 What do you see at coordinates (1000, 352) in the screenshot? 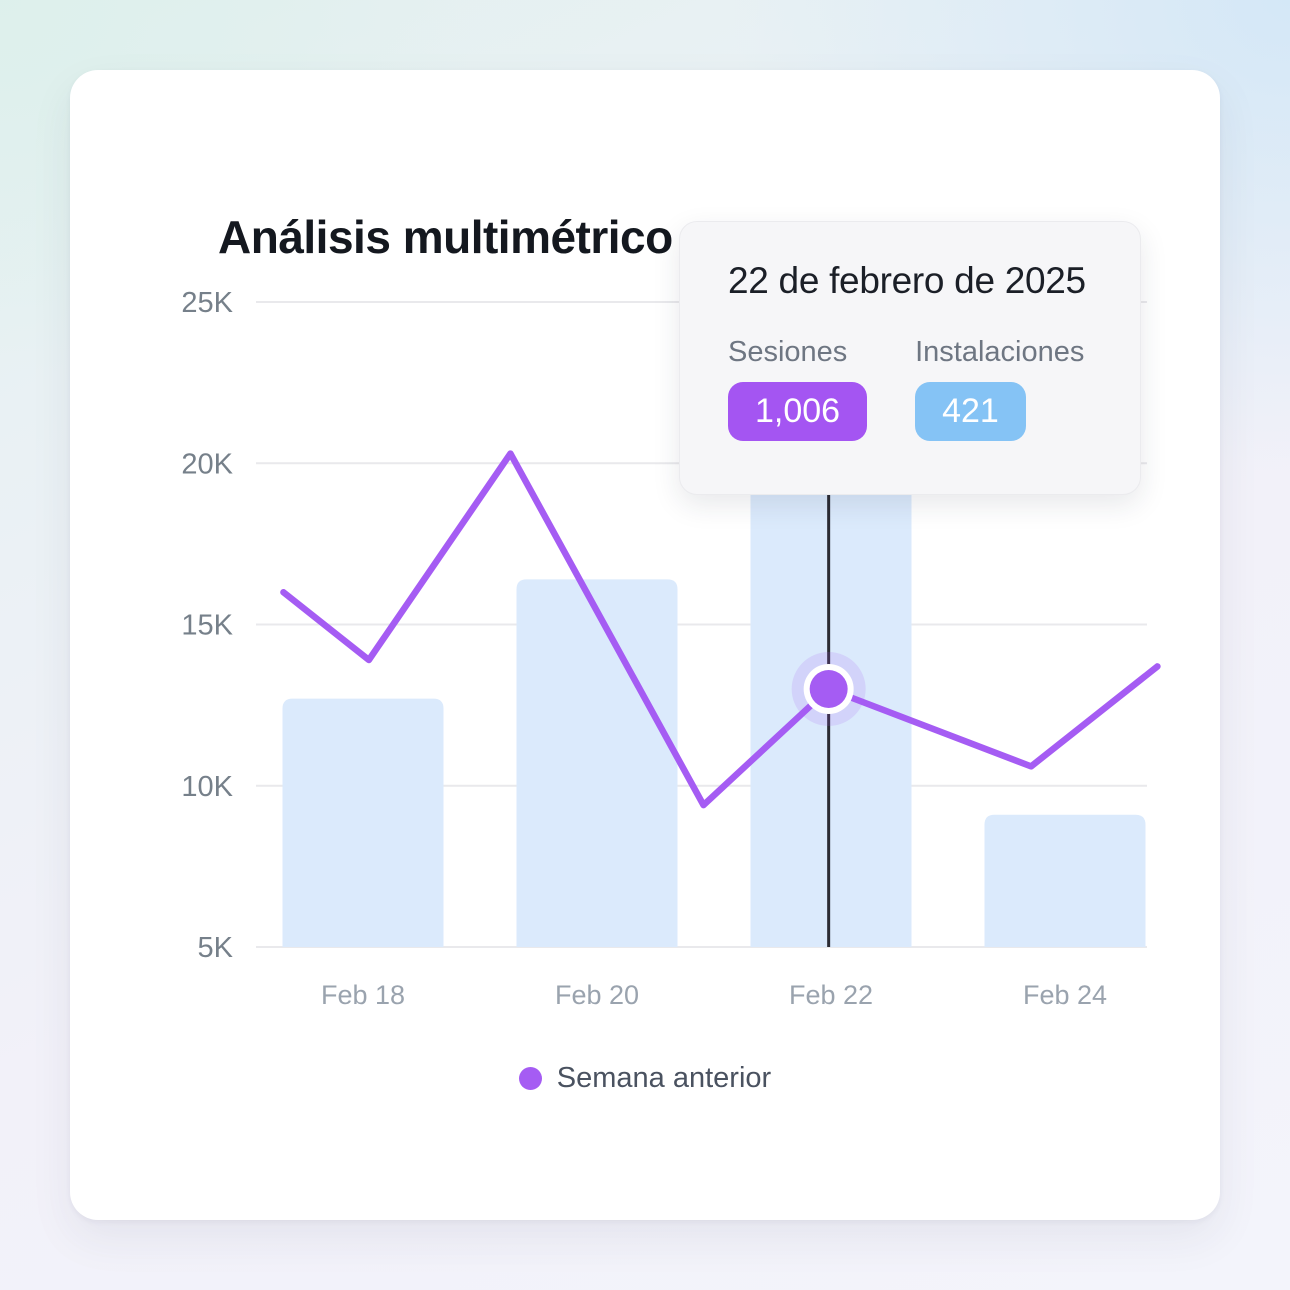
I see `installs-label: Instalaciones` at bounding box center [1000, 352].